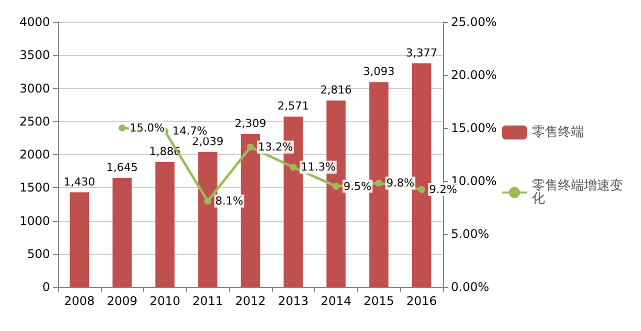  Describe the element at coordinates (34, 22) in the screenshot. I see `y-tick-label: 4000` at that location.